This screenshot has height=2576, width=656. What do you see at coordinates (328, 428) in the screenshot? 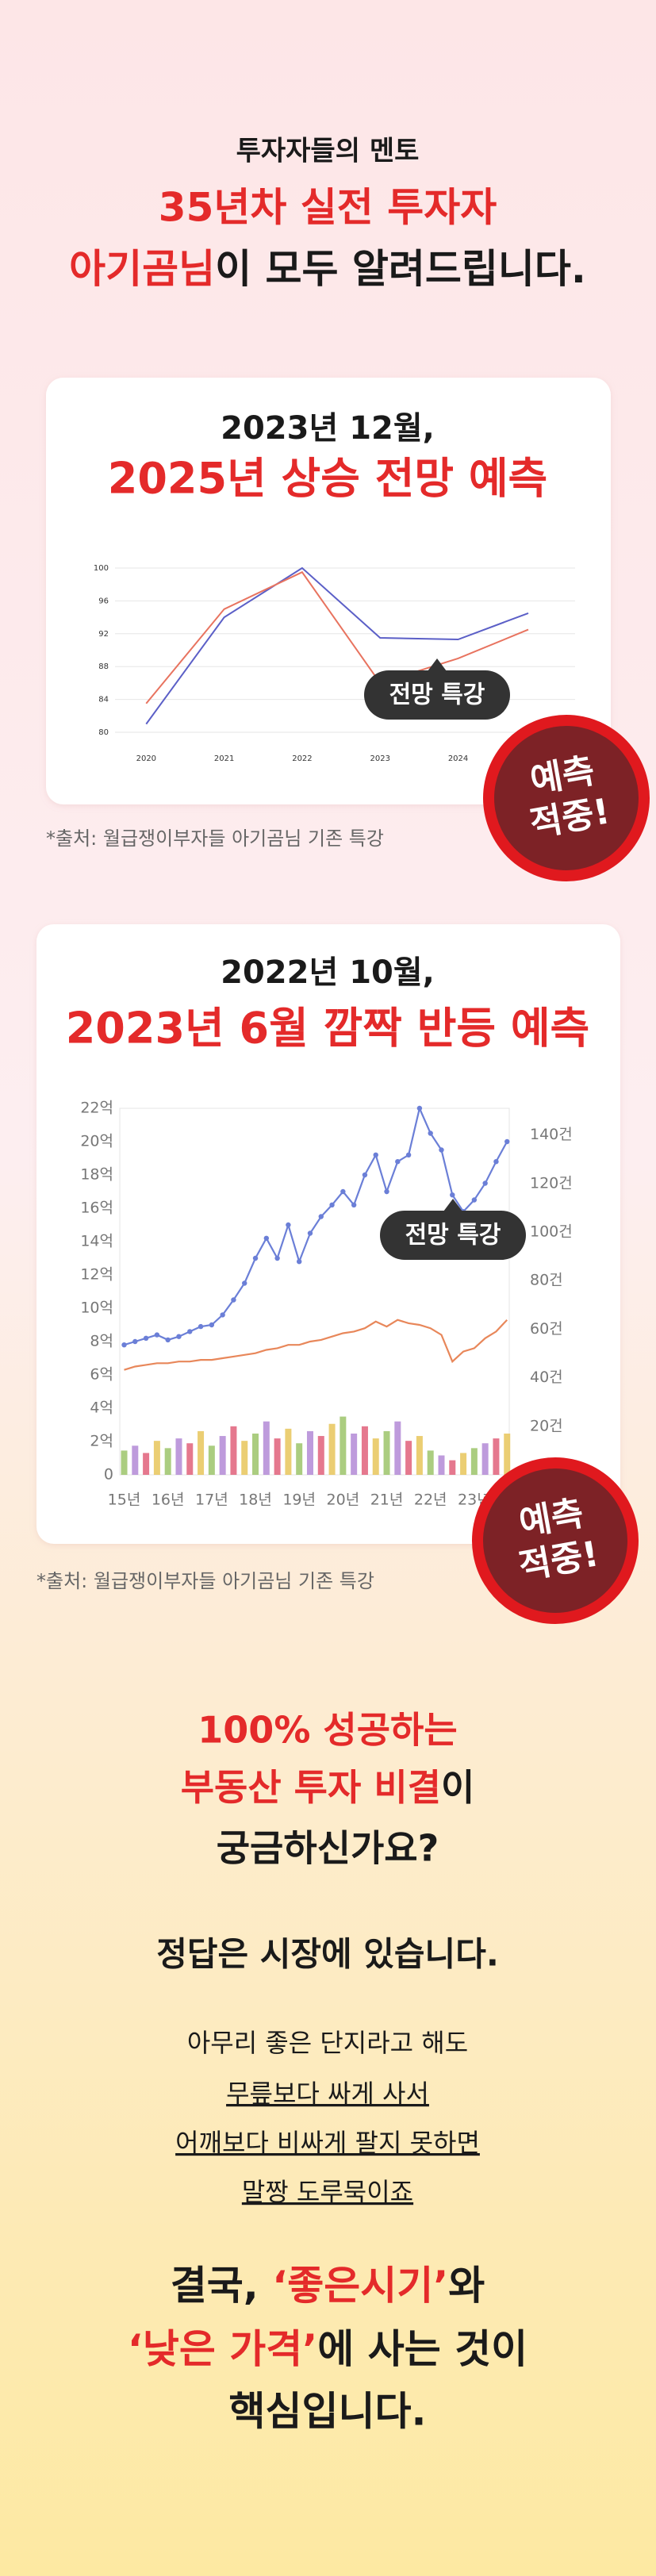
I see `card-title: 2023년 12월,` at bounding box center [328, 428].